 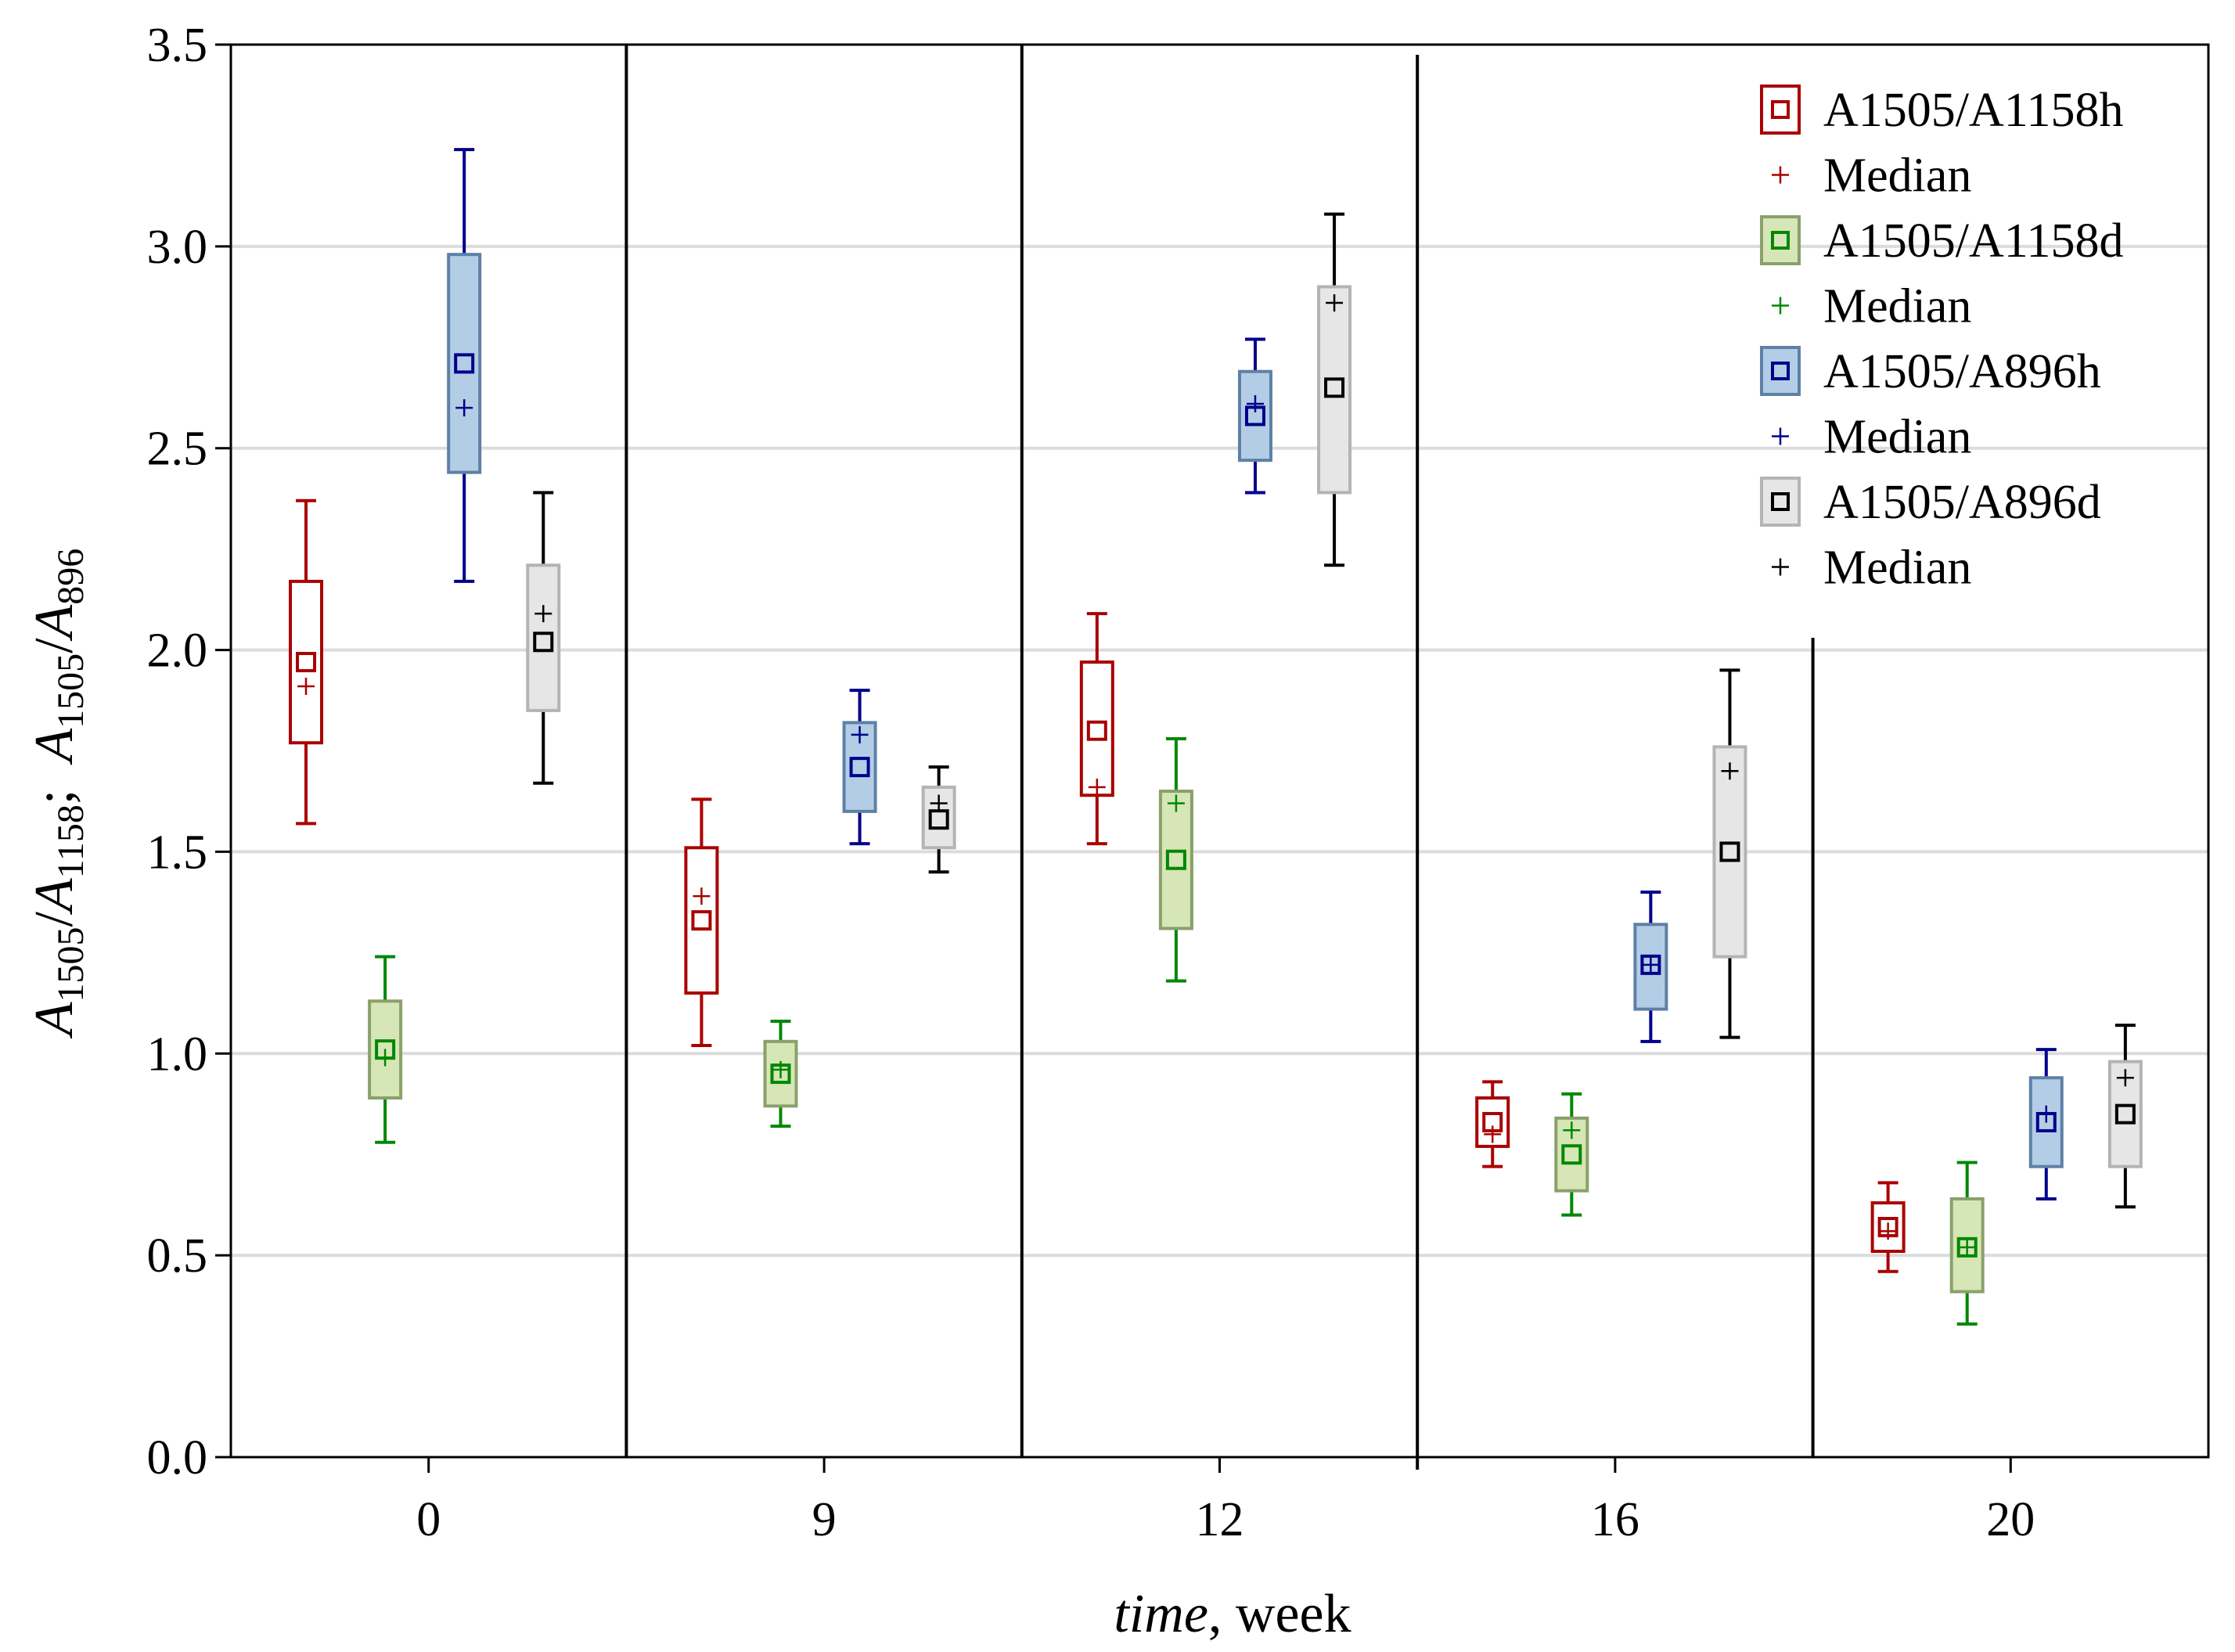 I want to click on legend-label: A1505/A1158h, so click(x=1973, y=110).